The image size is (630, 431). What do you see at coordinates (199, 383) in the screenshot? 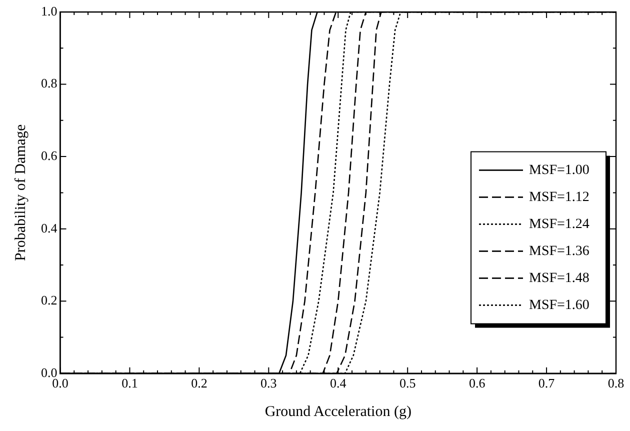
I see `x-tick-label: 0.2` at bounding box center [199, 383].